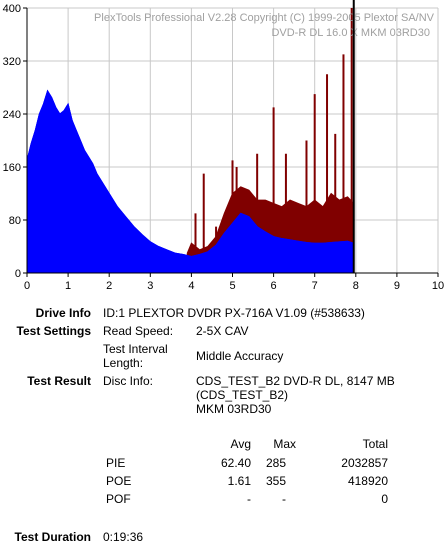  What do you see at coordinates (356, 286) in the screenshot?
I see `x-tick-label: 8` at bounding box center [356, 286].